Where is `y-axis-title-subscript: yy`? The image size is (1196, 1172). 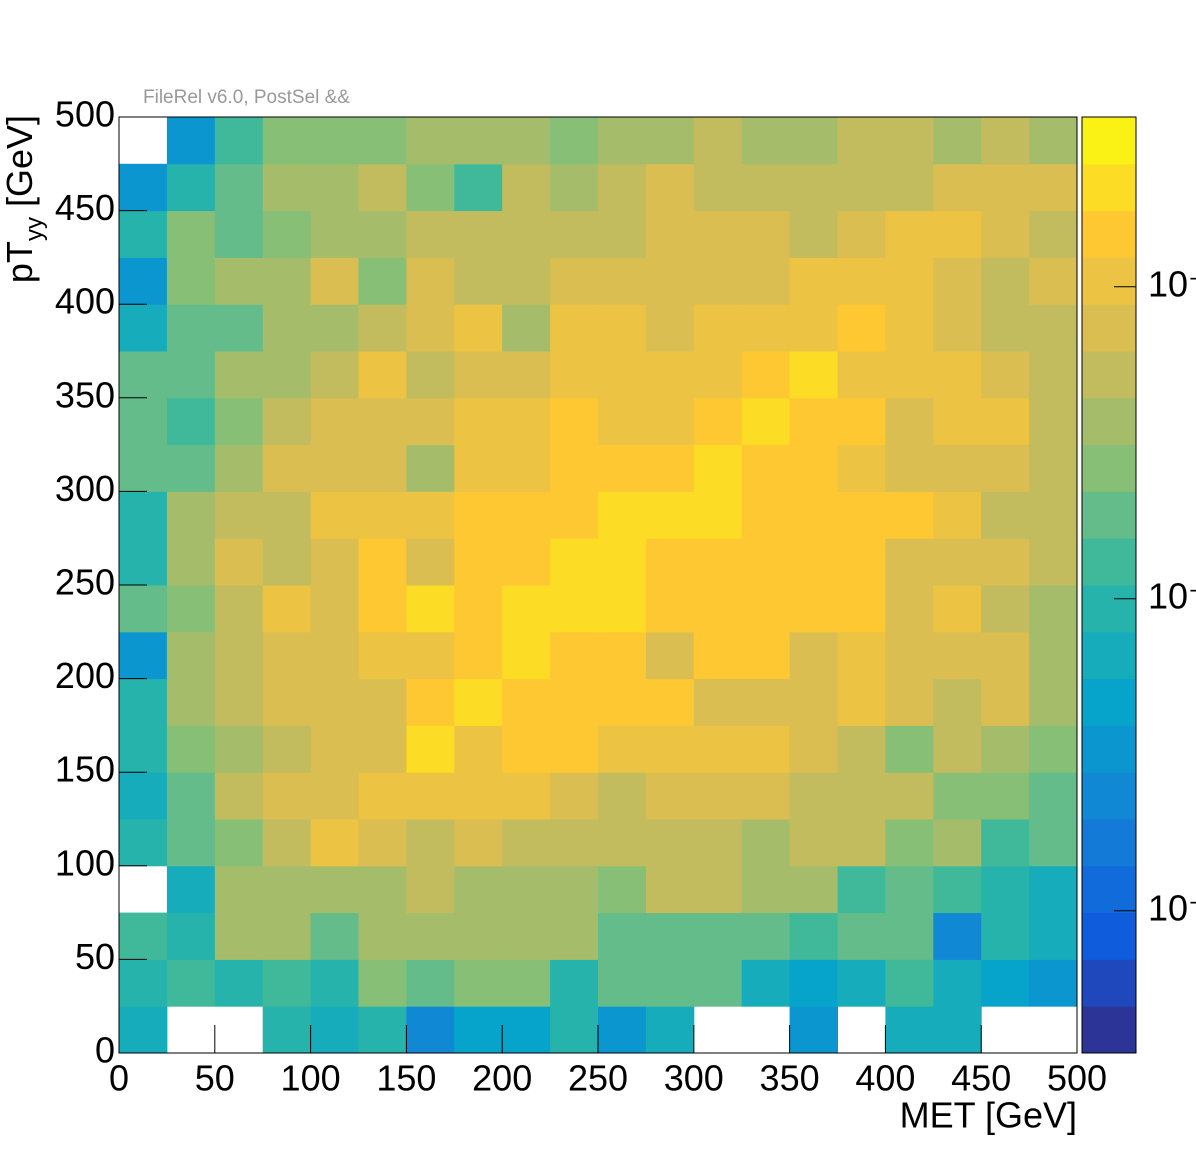 y-axis-title-subscript: yy is located at coordinates (34, 229).